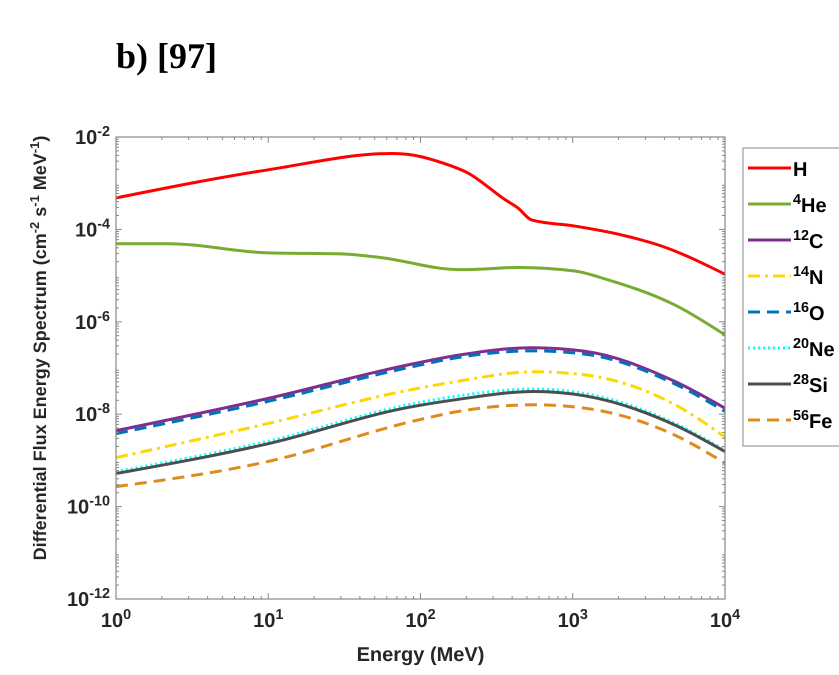 Image resolution: width=839 pixels, height=675 pixels. I want to click on legend-label: $^{16}$O, so click(809, 312).